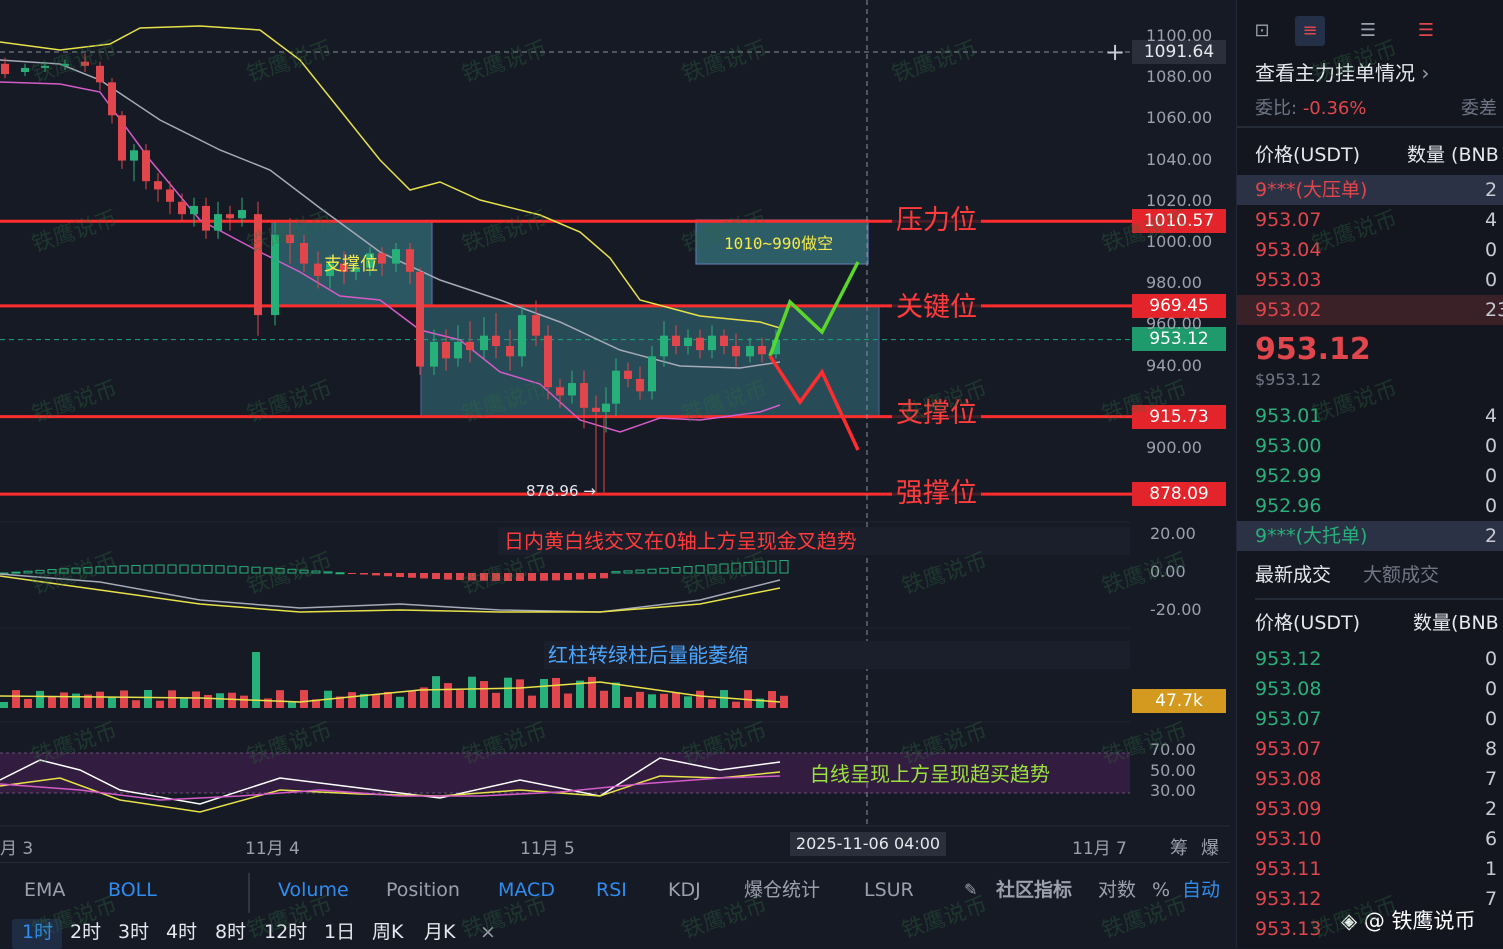 The width and height of the screenshot is (1503, 949). Describe the element at coordinates (1370, 280) in the screenshot. I see `ask-row: 953.03 0` at that location.